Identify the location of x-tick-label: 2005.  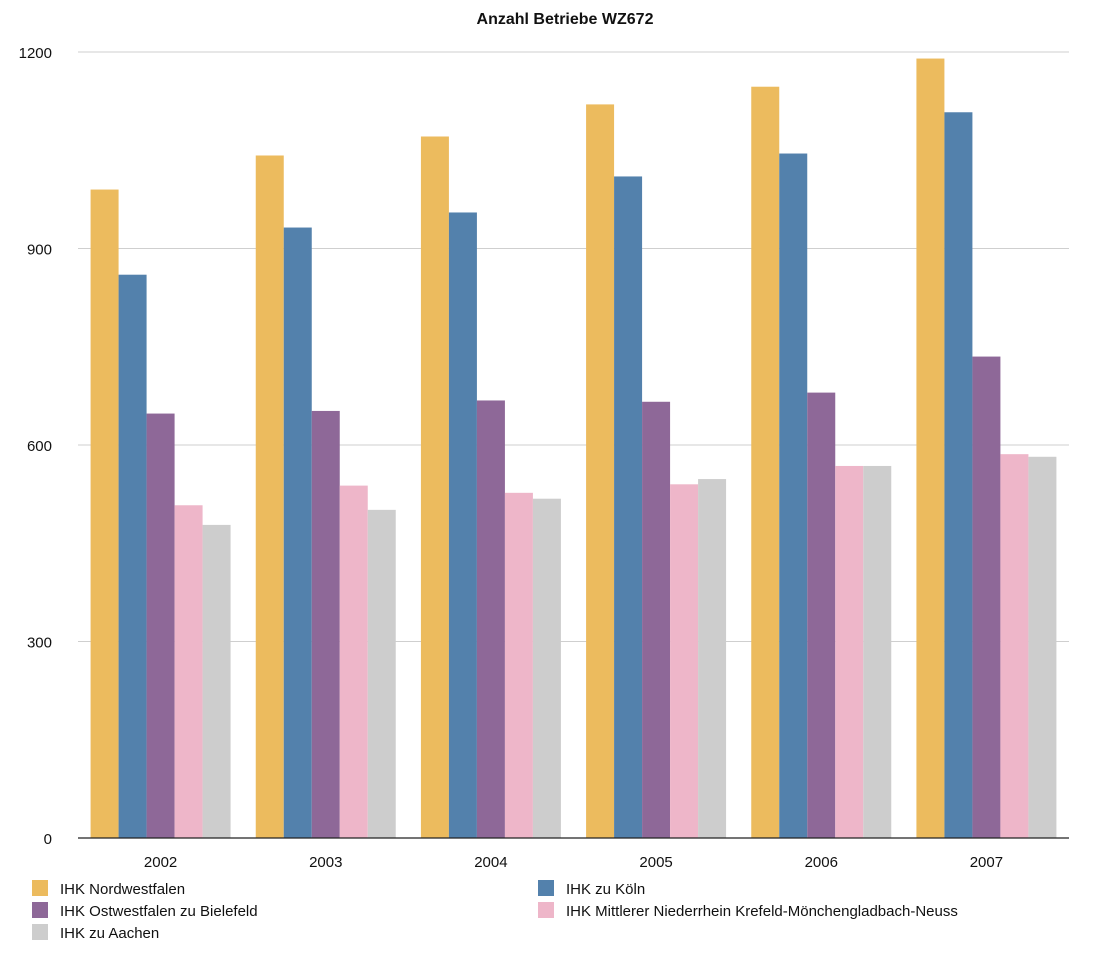
(655, 862).